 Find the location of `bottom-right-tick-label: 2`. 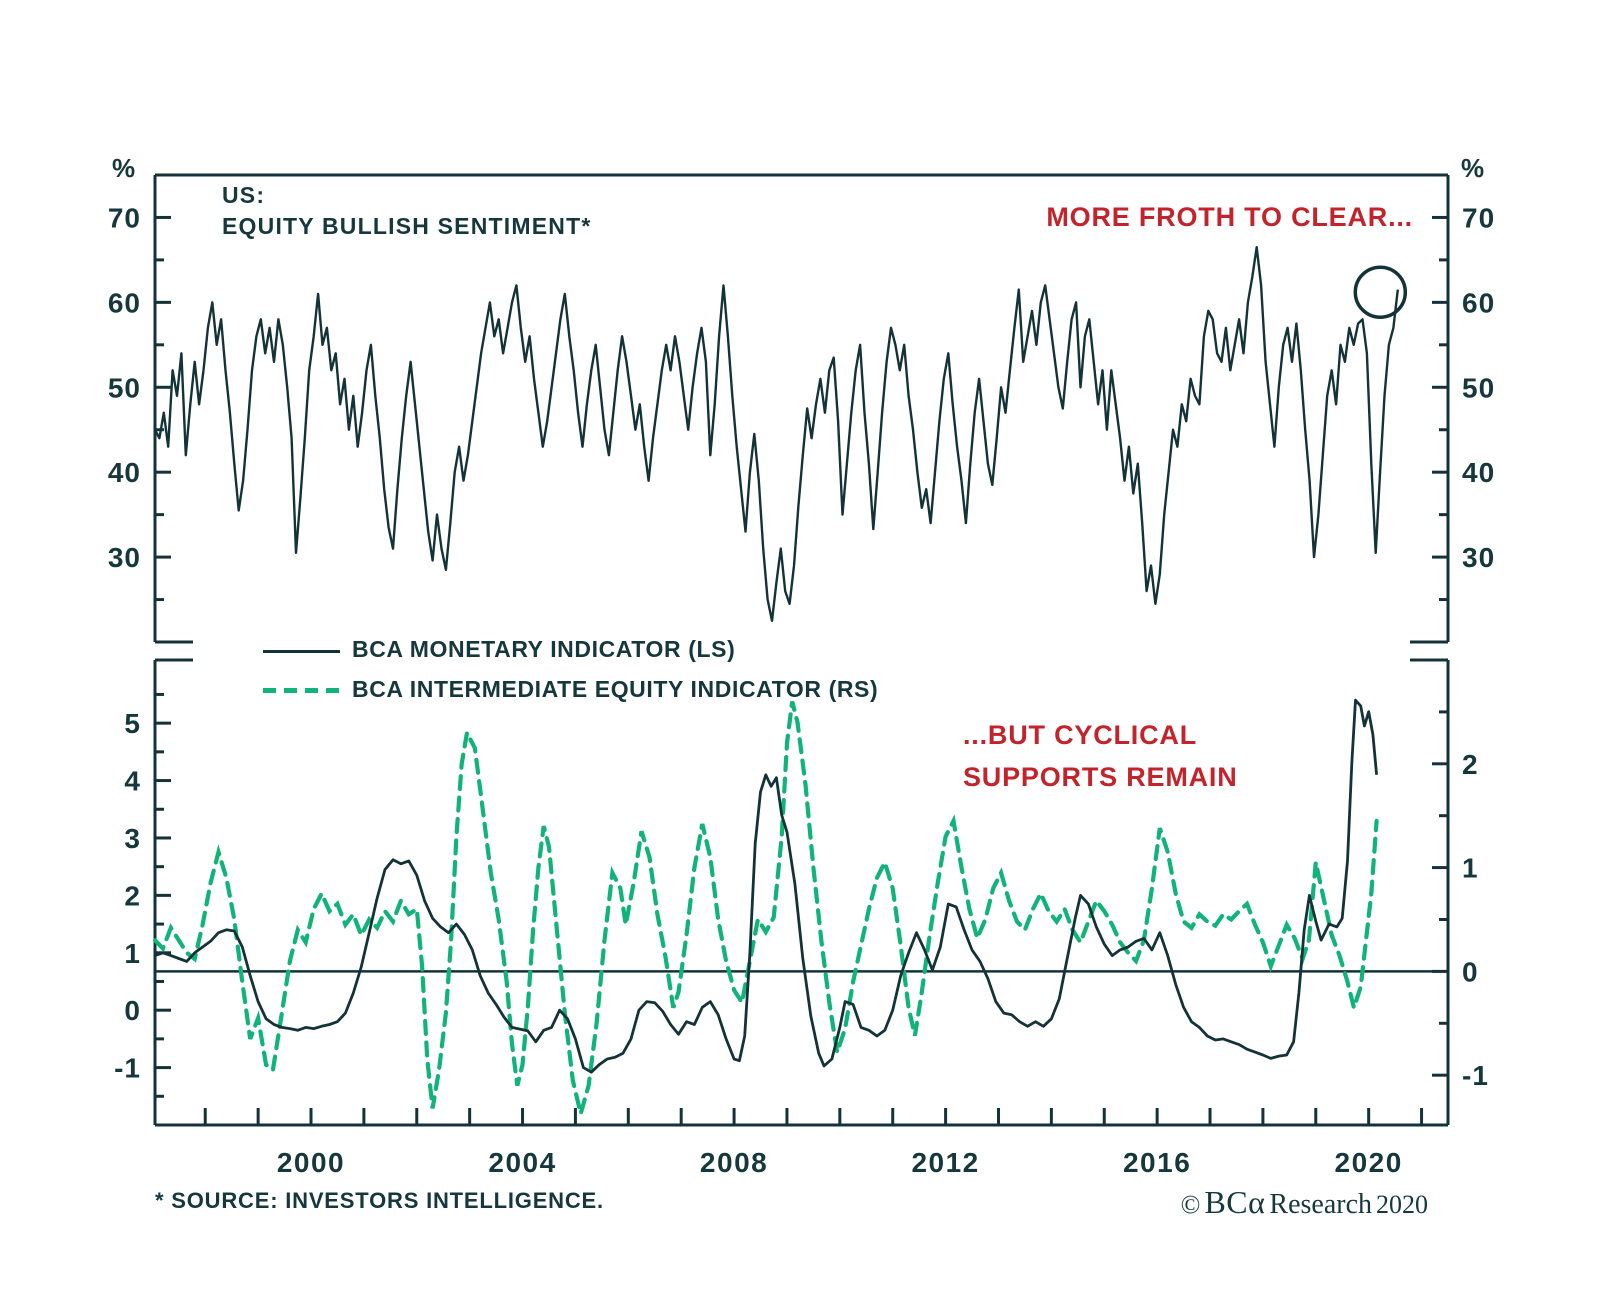

bottom-right-tick-label: 2 is located at coordinates (1470, 764).